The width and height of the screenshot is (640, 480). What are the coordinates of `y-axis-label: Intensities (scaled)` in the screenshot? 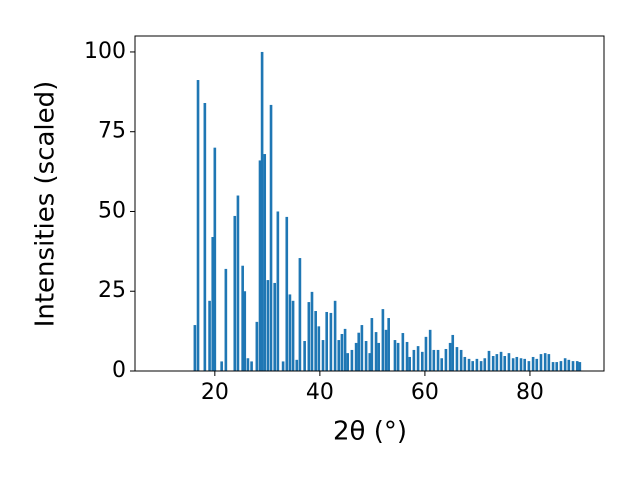 It's located at (46, 204).